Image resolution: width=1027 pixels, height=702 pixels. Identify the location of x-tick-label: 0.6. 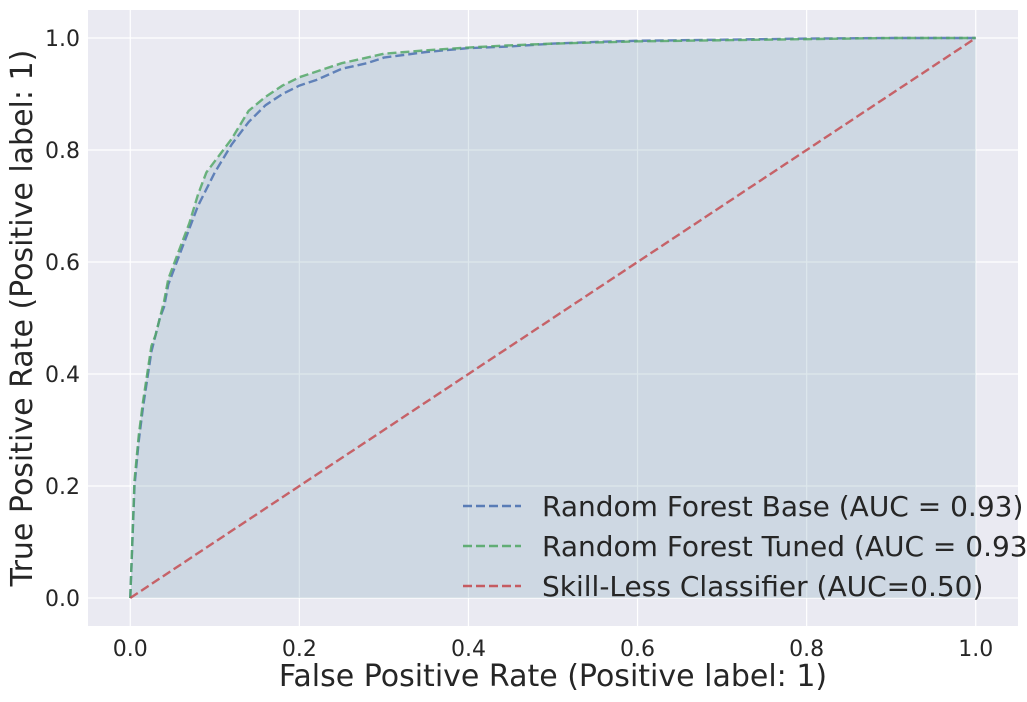
(637, 649).